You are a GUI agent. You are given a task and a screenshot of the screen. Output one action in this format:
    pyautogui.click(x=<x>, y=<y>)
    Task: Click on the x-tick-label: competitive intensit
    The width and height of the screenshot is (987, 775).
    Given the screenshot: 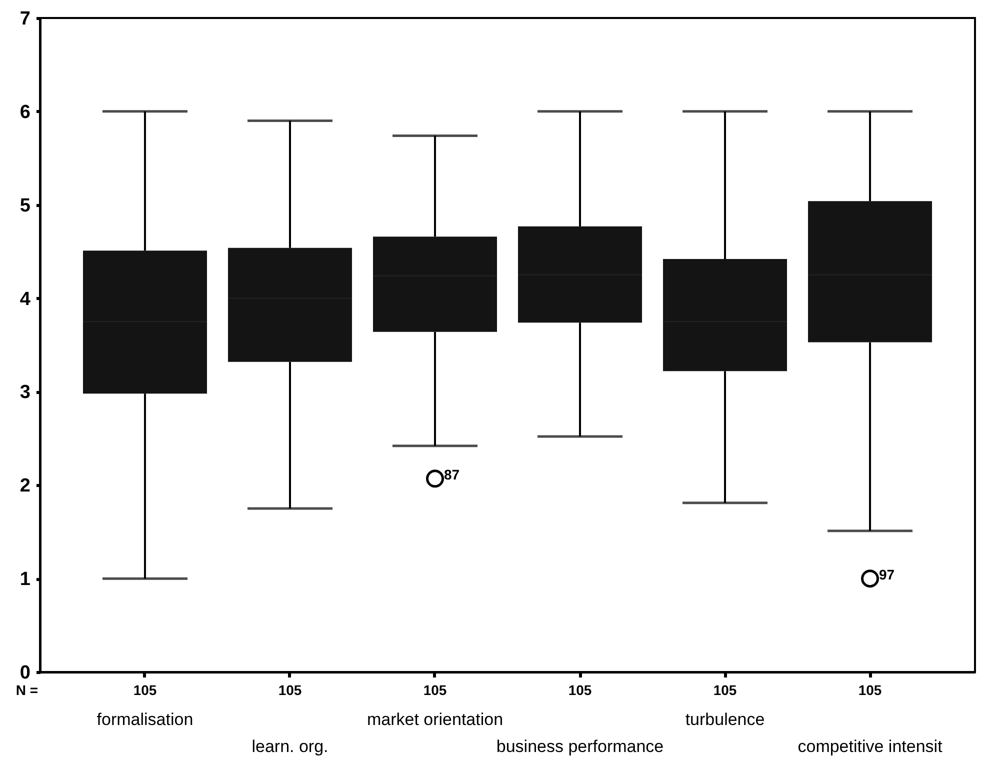 What is the action you would take?
    pyautogui.click(x=870, y=746)
    